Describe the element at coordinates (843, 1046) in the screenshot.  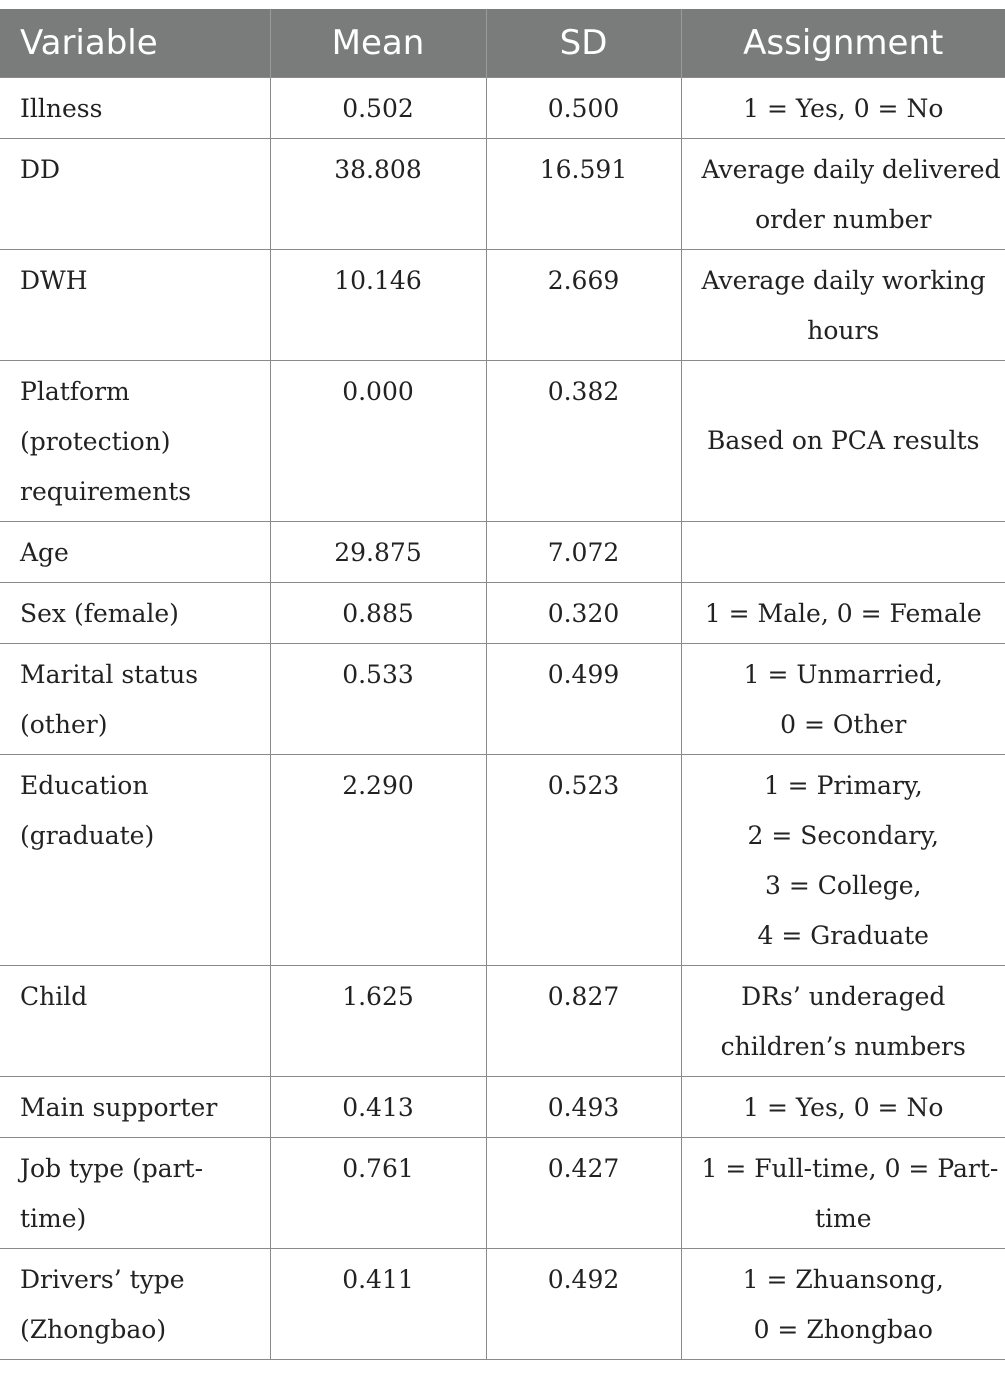
I see `assignment-line: children’s numbers` at that location.